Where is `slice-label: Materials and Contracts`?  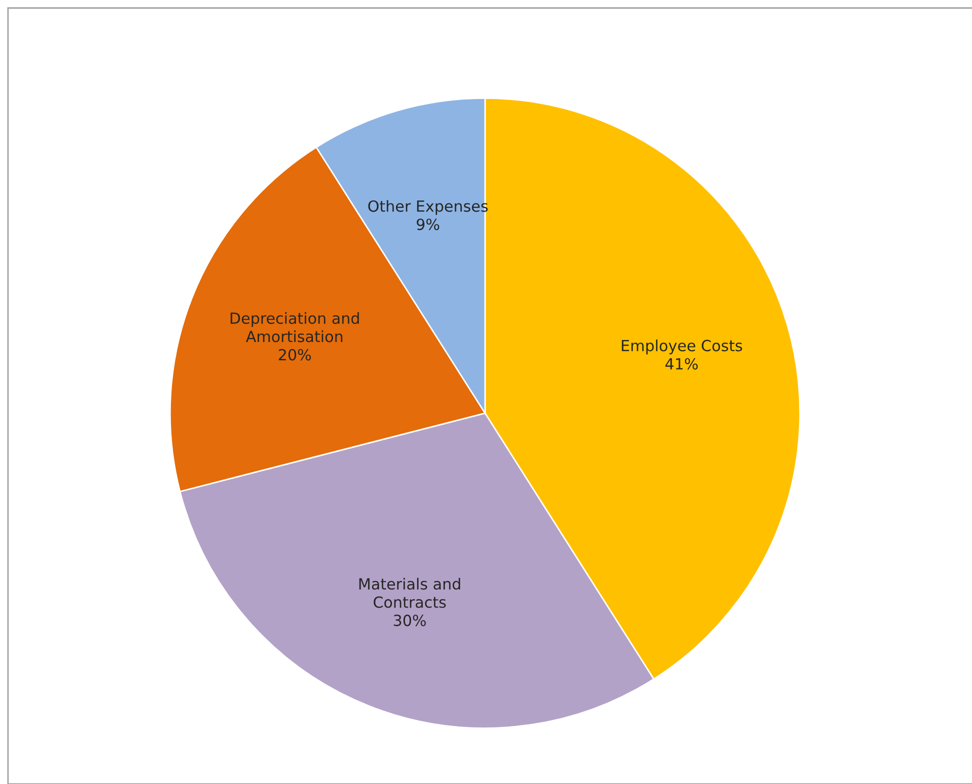 slice-label: Materials and Contracts is located at coordinates (409, 593).